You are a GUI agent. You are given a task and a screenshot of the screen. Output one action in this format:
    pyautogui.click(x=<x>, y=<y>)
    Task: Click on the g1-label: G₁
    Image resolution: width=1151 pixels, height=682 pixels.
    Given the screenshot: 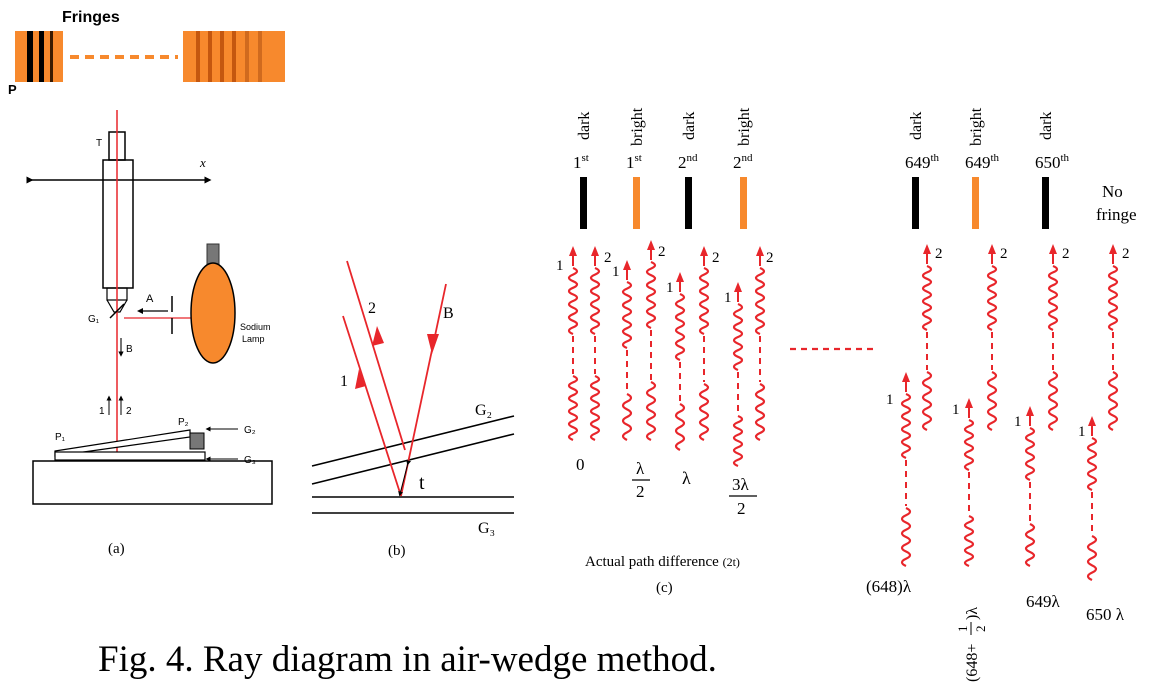 What is the action you would take?
    pyautogui.click(x=94, y=319)
    